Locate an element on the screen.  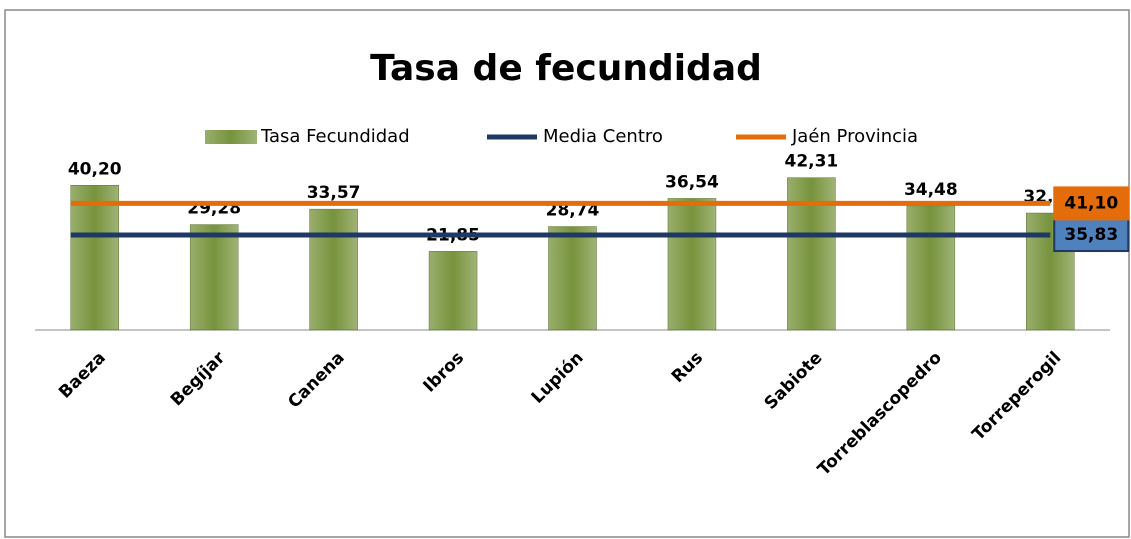
legend-label: Tasa Fecundidad is located at coordinates (335, 136).